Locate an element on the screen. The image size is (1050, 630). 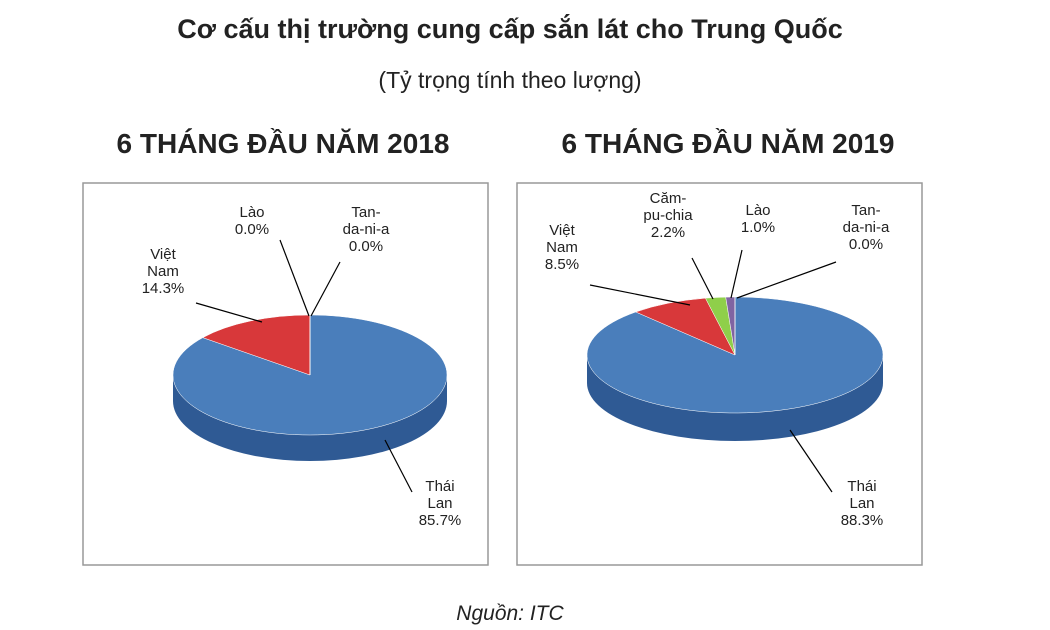
label-name: Căm-pu-chia is located at coordinates (668, 207).